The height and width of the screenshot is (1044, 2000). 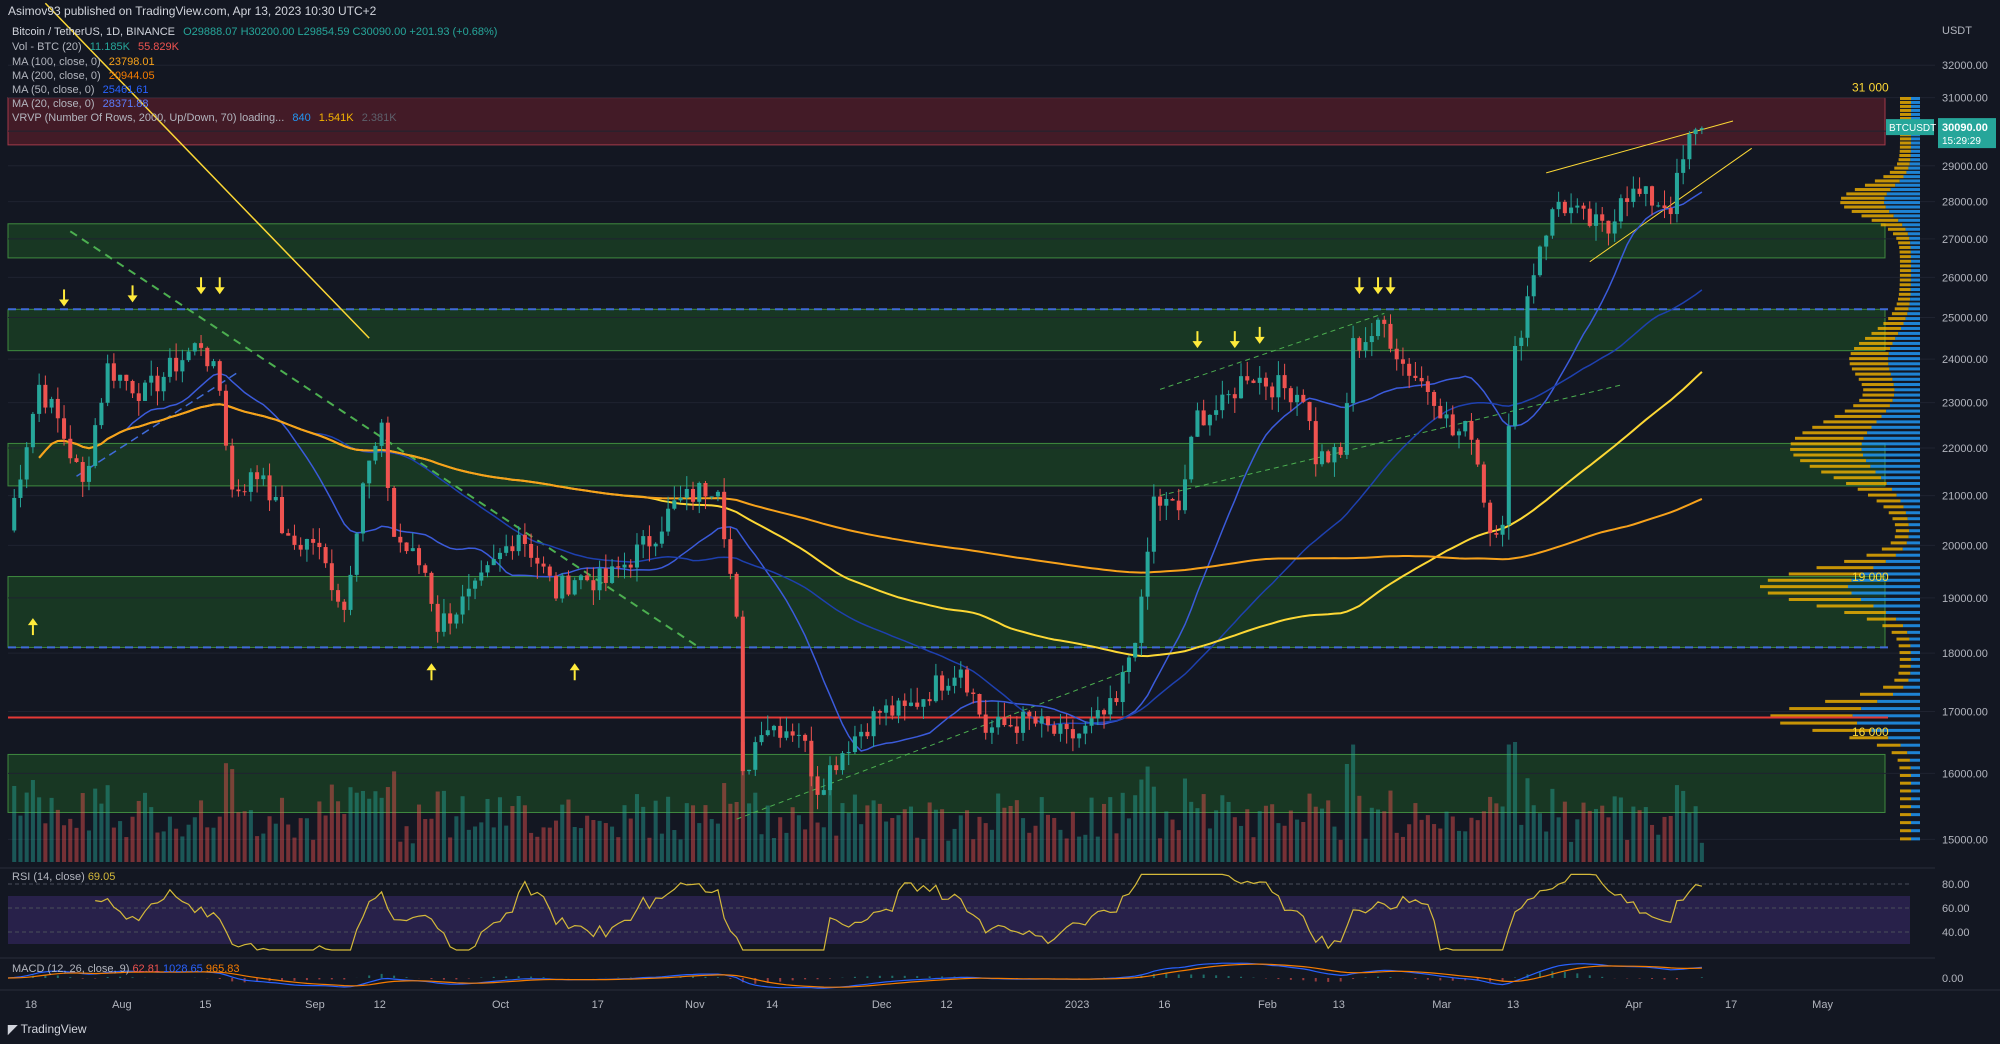 What do you see at coordinates (1965, 712) in the screenshot?
I see `price-tick-label: 17000.00` at bounding box center [1965, 712].